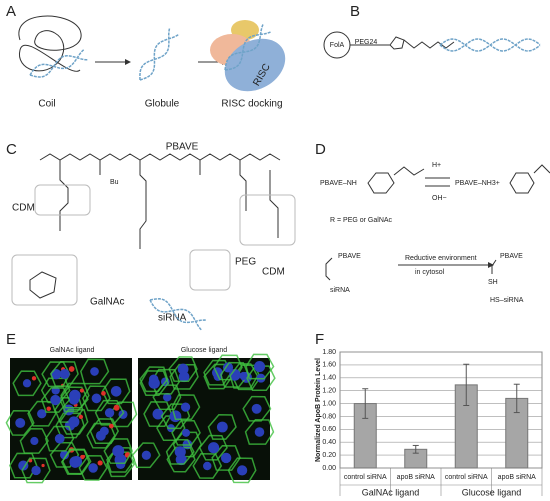 The image size is (550, 501). What do you see at coordinates (320, 149) in the screenshot?
I see `panel-label: D` at bounding box center [320, 149].